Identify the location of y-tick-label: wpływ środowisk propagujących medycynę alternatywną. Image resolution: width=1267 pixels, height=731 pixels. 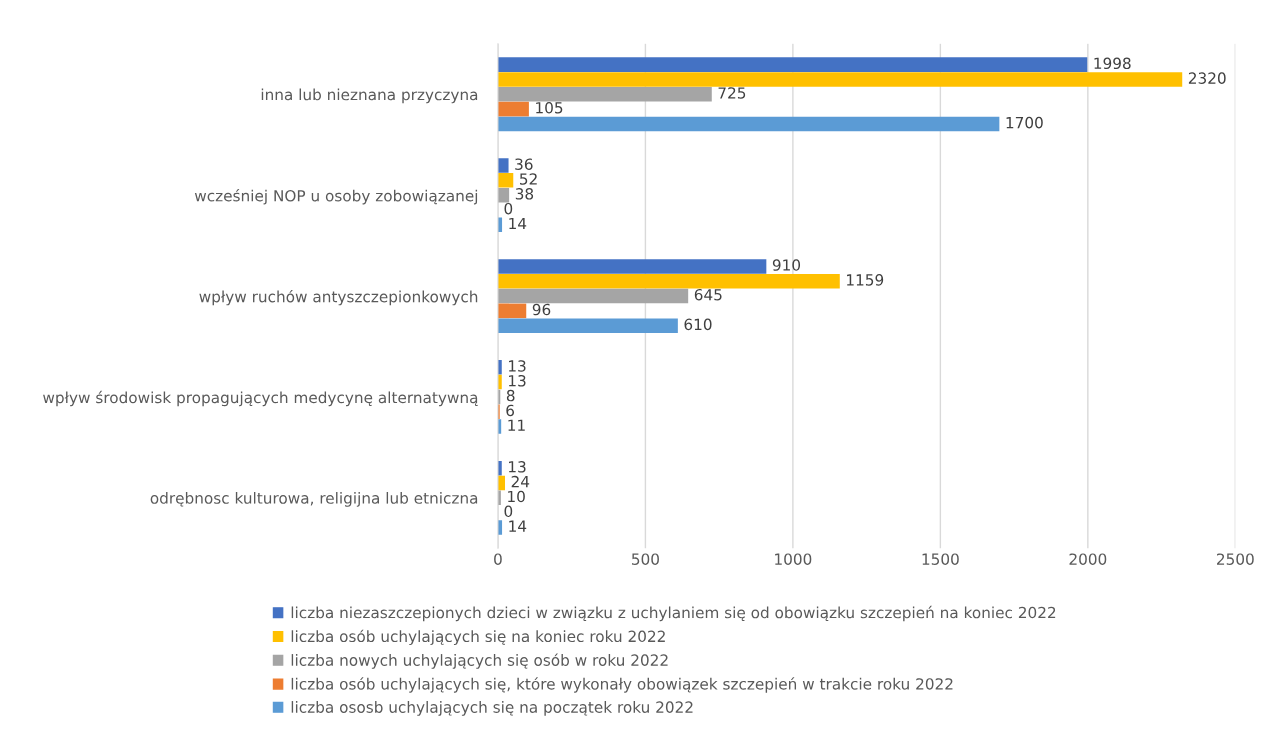
(260, 398).